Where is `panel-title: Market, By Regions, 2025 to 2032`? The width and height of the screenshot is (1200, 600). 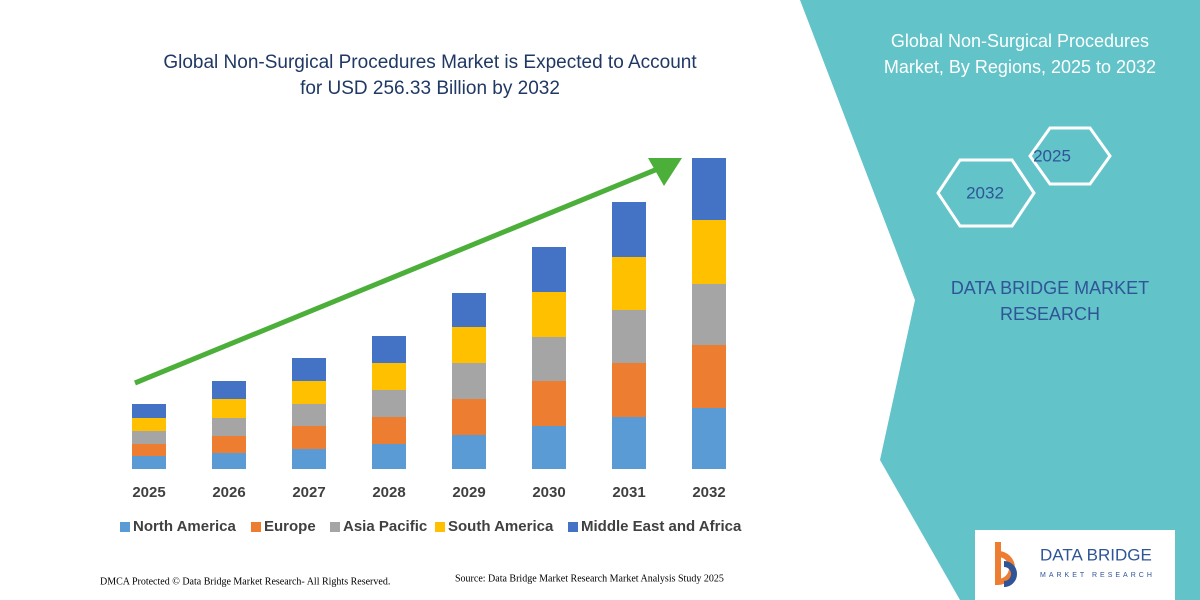 panel-title: Market, By Regions, 2025 to 2032 is located at coordinates (1020, 67).